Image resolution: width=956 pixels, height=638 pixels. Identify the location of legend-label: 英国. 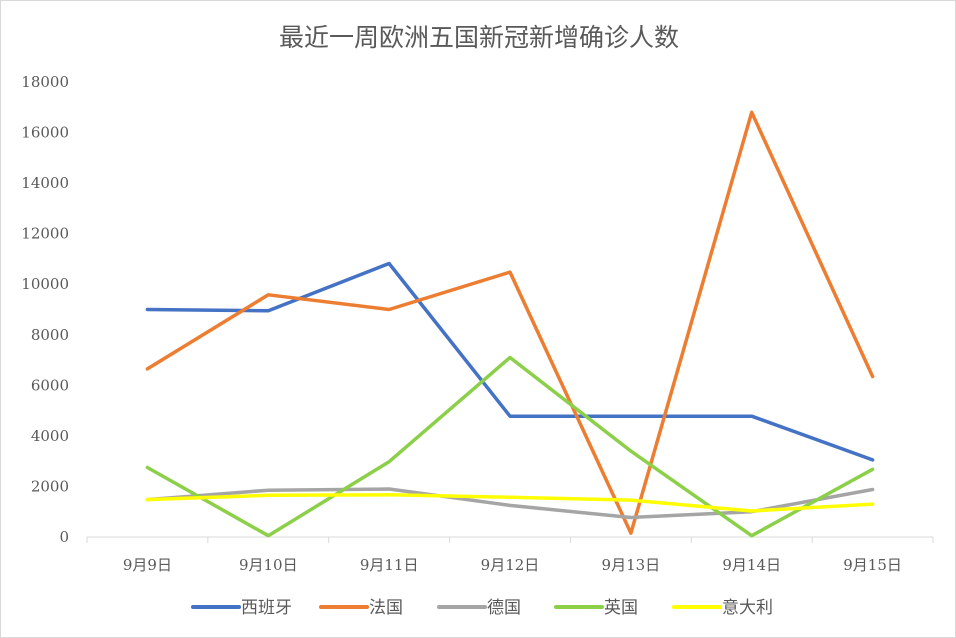
(621, 608).